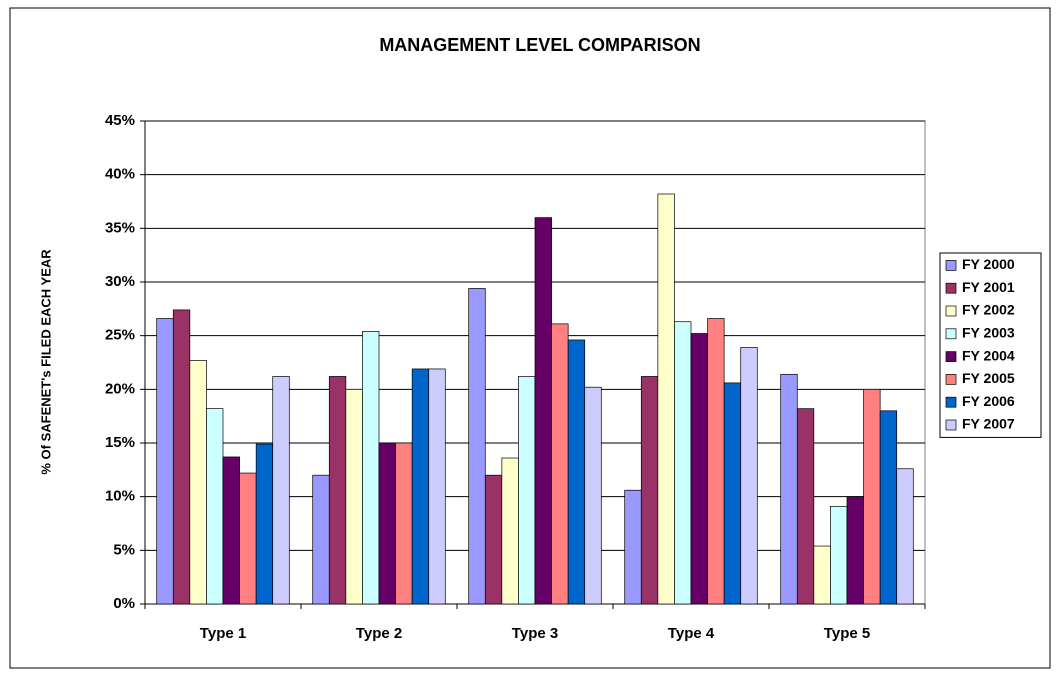 The width and height of the screenshot is (1059, 675). What do you see at coordinates (535, 633) in the screenshot?
I see `x-tick-label: Type 3` at bounding box center [535, 633].